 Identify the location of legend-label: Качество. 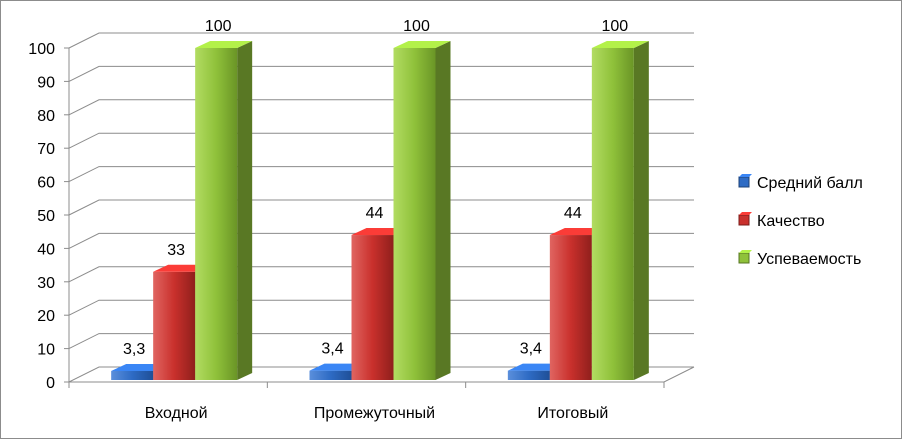
(791, 221).